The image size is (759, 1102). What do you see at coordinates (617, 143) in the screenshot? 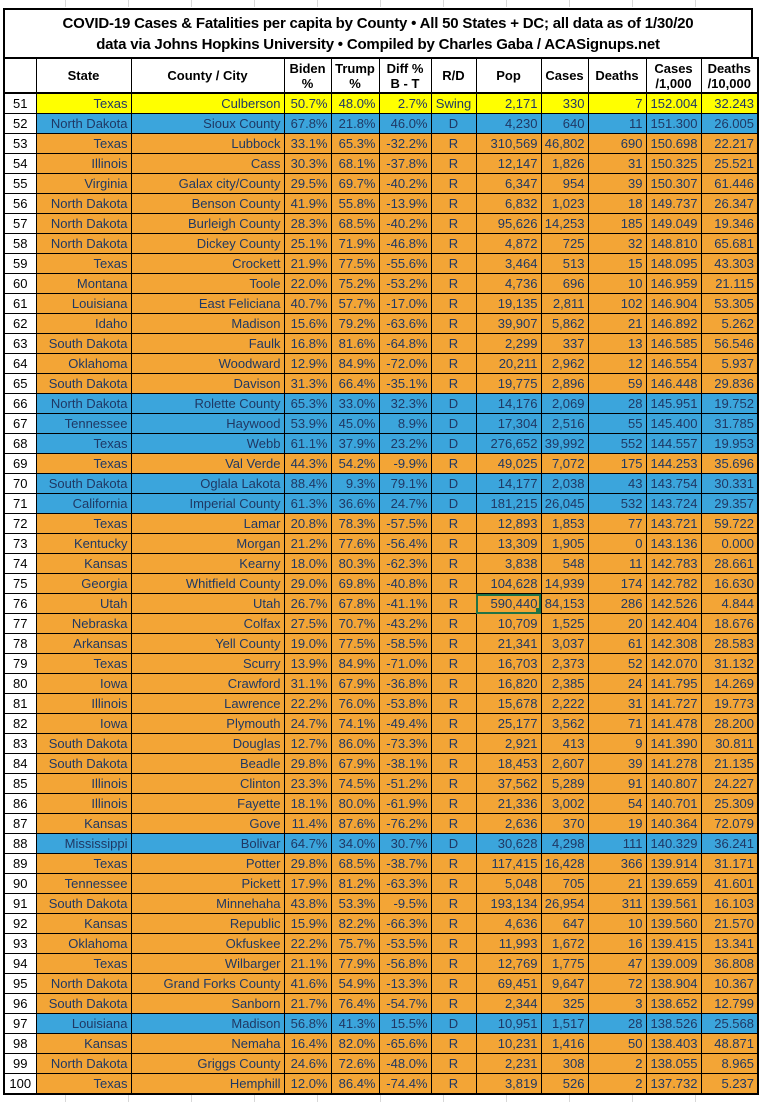
I see `cell-deaths: 690` at bounding box center [617, 143].